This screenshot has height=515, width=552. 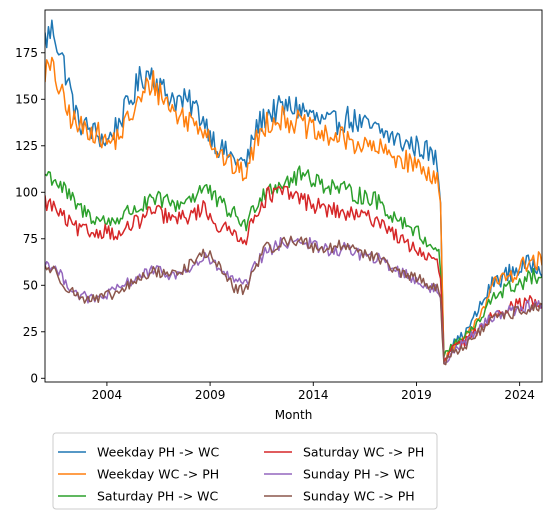 I want to click on legend-label: Weekday PH -> WC, so click(x=158, y=452).